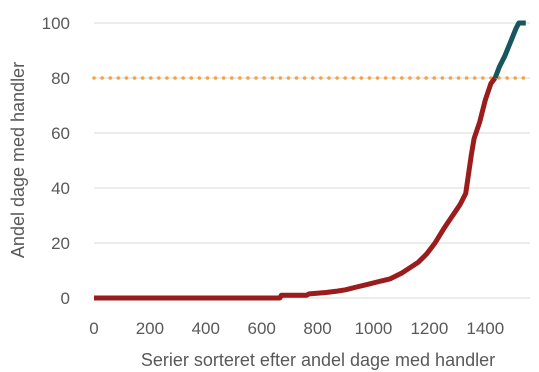 Image resolution: width=539 pixels, height=372 pixels. What do you see at coordinates (485, 328) in the screenshot?
I see `x-tick-label: 1400` at bounding box center [485, 328].